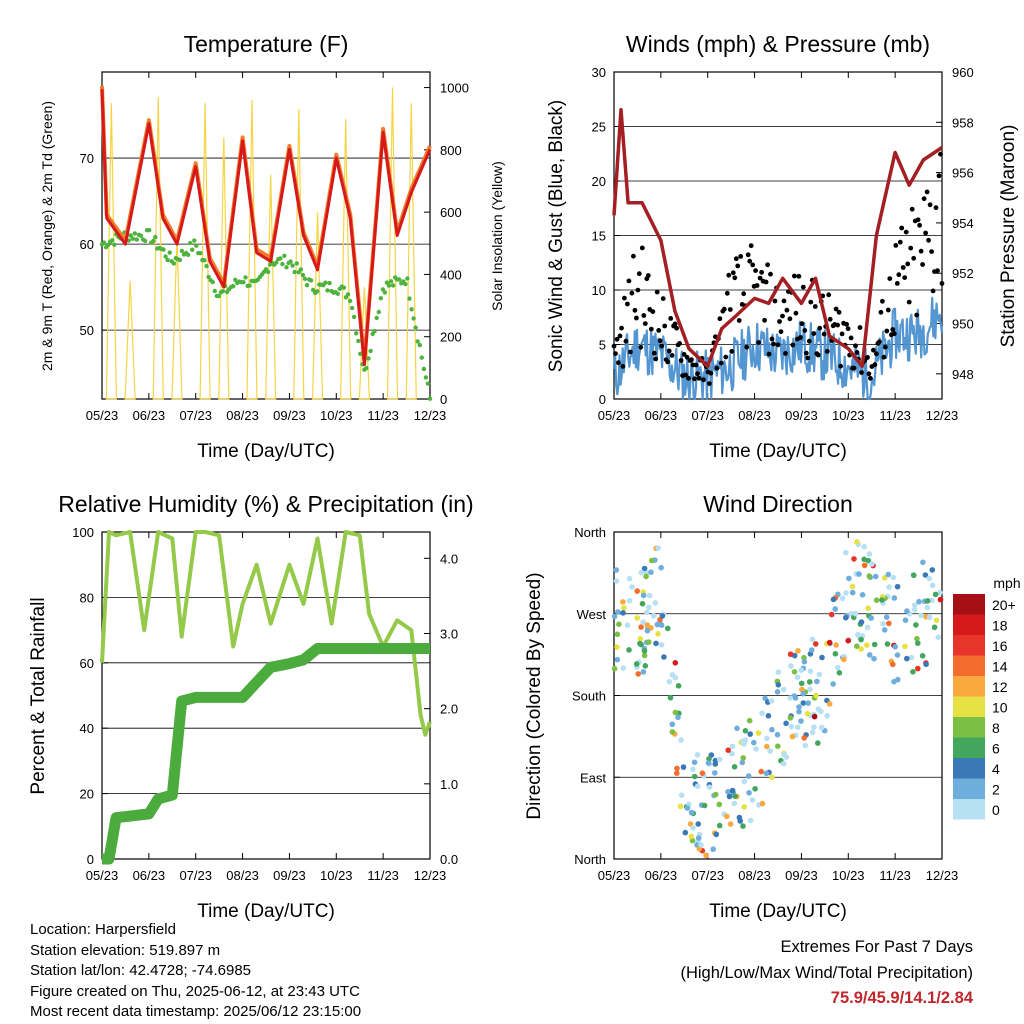 Image resolution: width=1024 pixels, height=1024 pixels. I want to click on solar-spike, so click(111, 251).